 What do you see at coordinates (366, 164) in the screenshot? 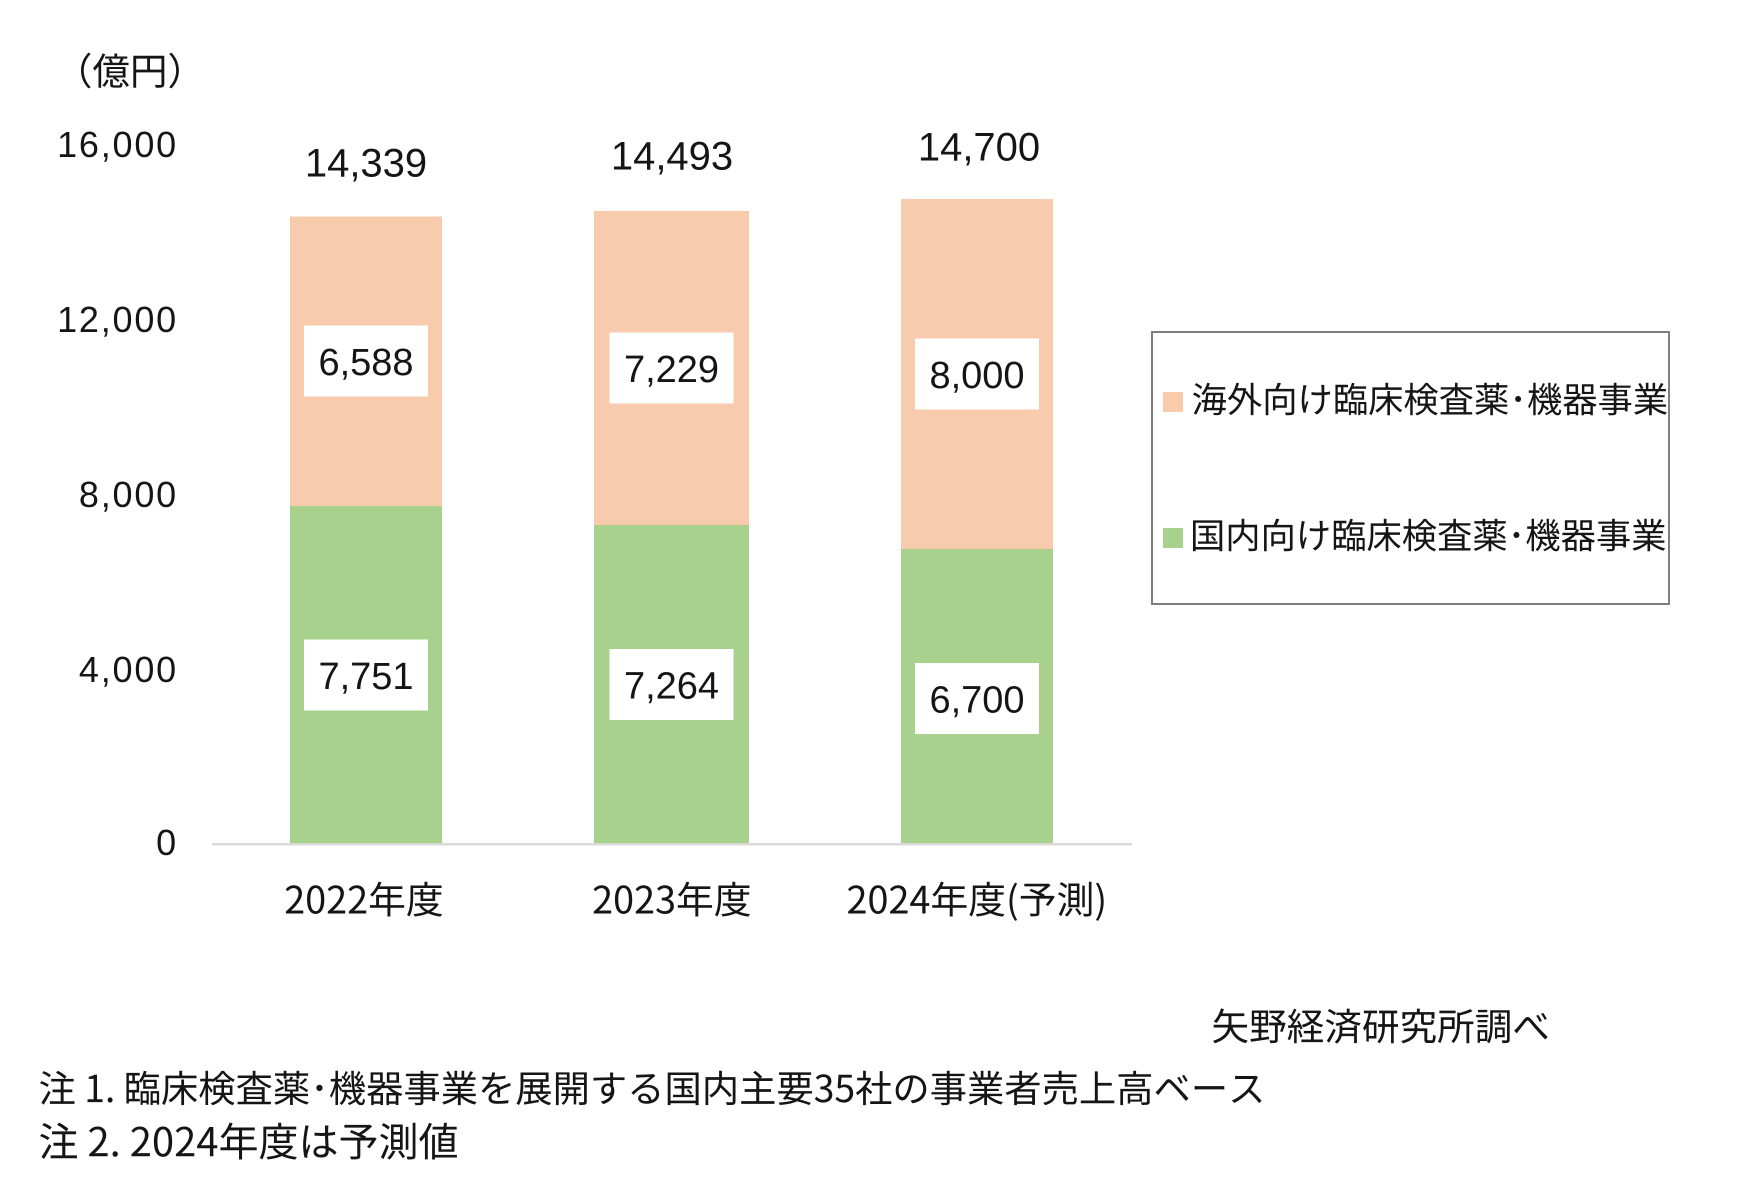
I see `svg-text: 14,339` at bounding box center [366, 164].